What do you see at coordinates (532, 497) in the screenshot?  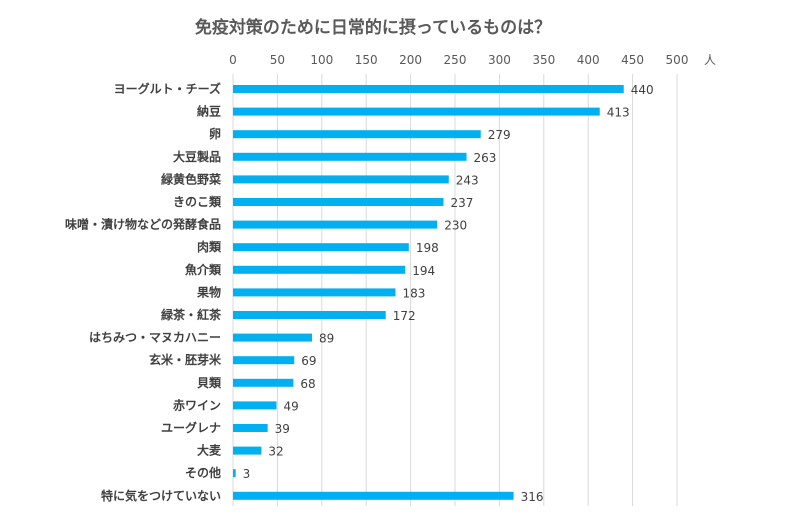 I see `data-label: 316` at bounding box center [532, 497].